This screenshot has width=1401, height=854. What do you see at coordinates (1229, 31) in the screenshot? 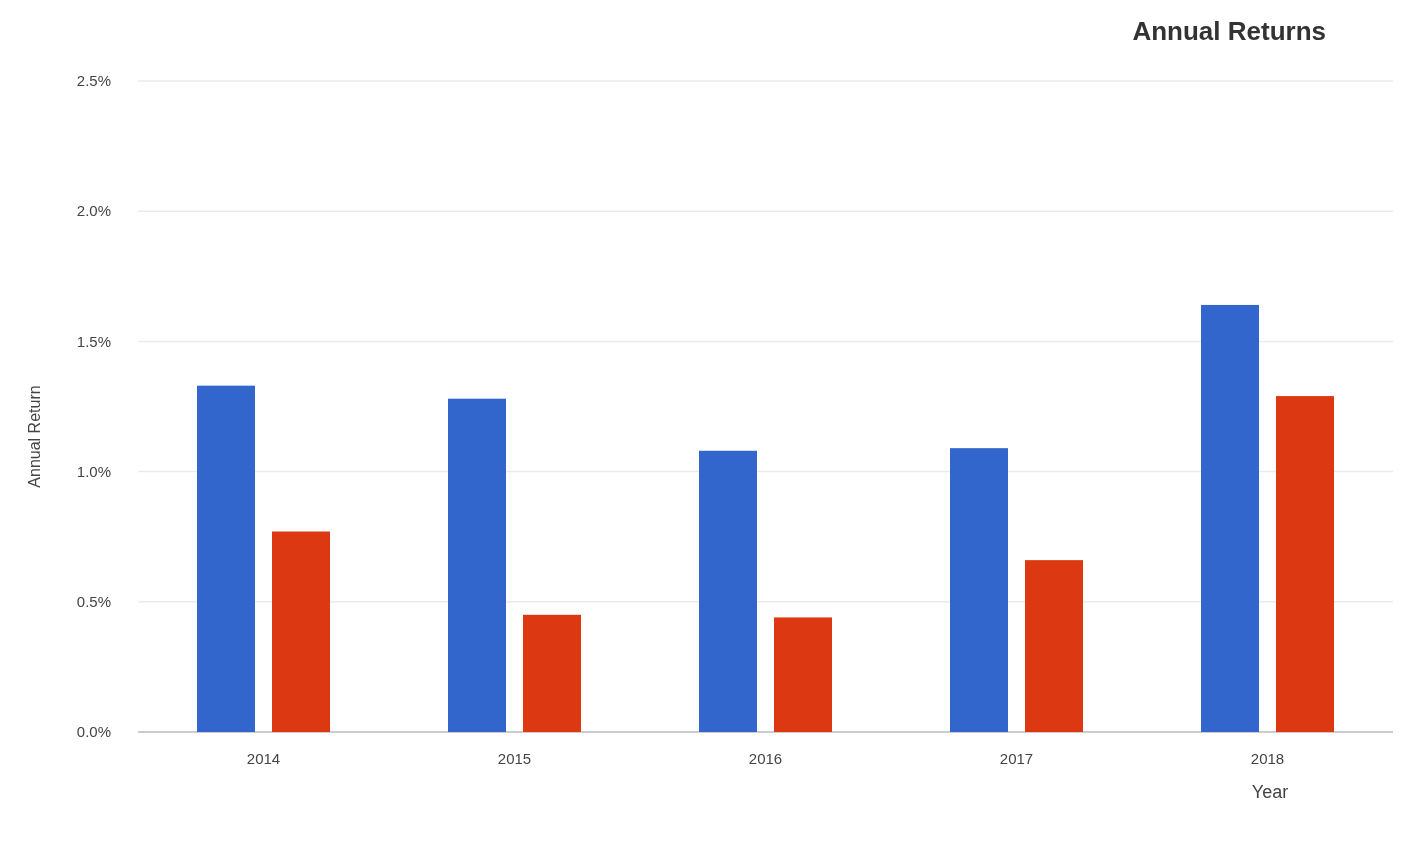
I see `chart-title: Annual Returns` at bounding box center [1229, 31].